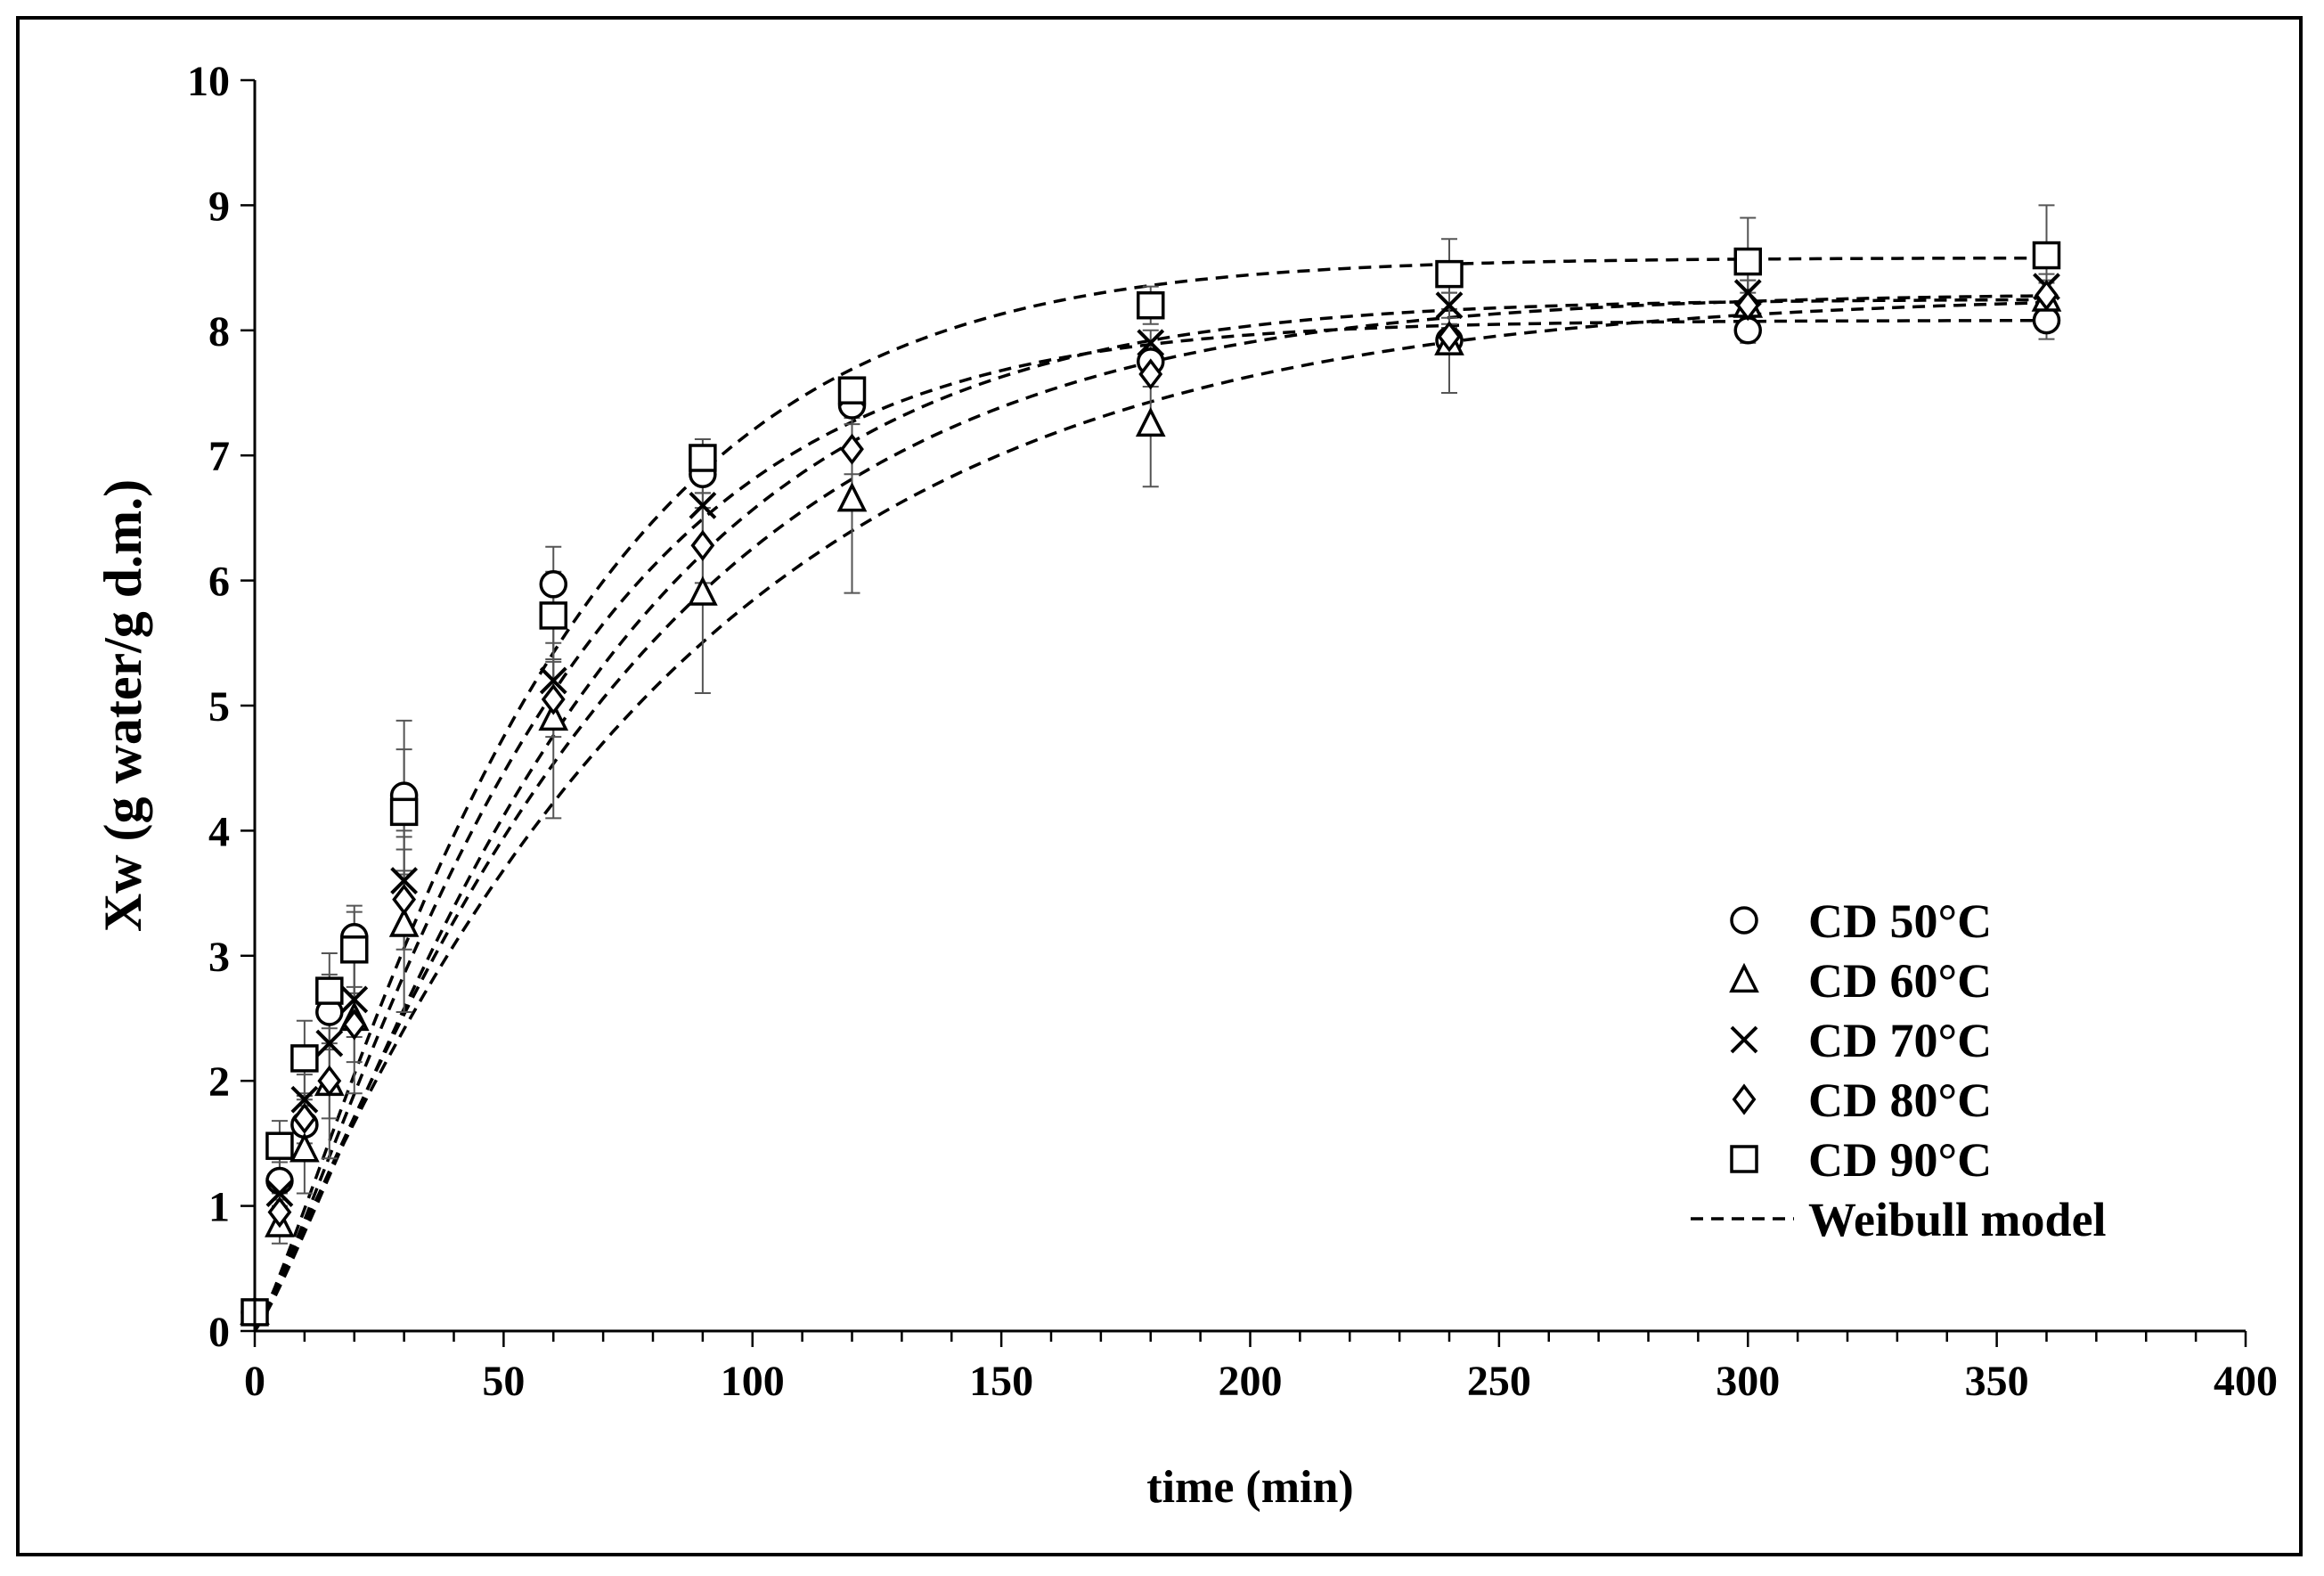  What do you see at coordinates (1900, 1160) in the screenshot?
I see `legend-label: CD 90°C` at bounding box center [1900, 1160].